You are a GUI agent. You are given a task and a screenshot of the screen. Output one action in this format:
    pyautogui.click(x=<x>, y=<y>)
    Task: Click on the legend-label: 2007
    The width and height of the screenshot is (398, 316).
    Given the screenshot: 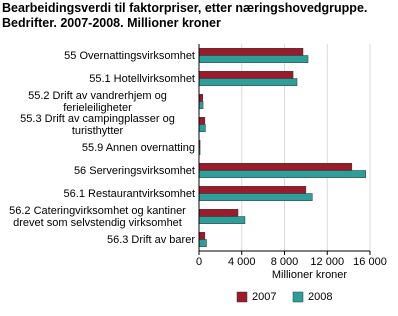 What is the action you would take?
    pyautogui.click(x=264, y=297)
    